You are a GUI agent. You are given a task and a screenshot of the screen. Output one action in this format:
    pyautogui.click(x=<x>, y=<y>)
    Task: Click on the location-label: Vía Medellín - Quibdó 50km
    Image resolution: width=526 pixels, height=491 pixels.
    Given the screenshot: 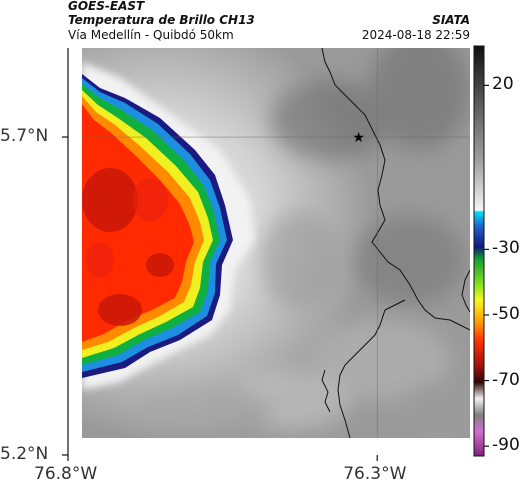 What is the action you would take?
    pyautogui.click(x=151, y=35)
    